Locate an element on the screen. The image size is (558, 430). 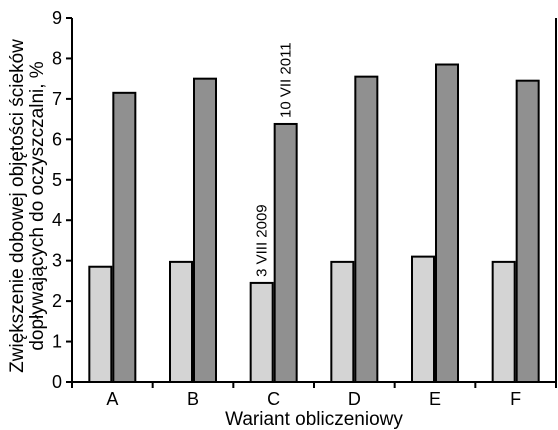
annotation-2: 10 VII 2011 is located at coordinates (286, 80).